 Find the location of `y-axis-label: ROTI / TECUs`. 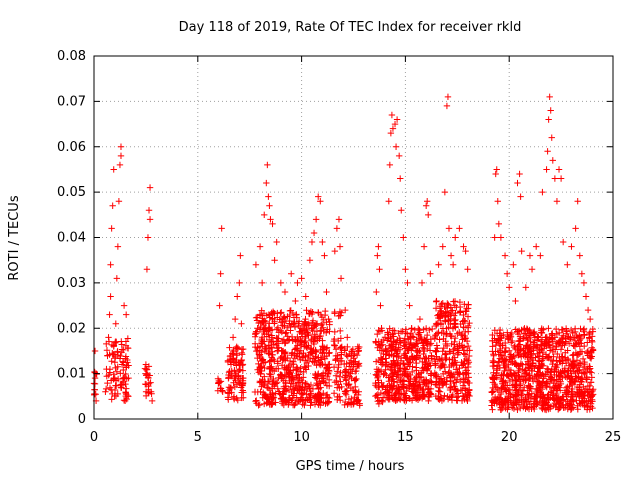

y-axis-label: ROTI / TECUs is located at coordinates (14, 237).